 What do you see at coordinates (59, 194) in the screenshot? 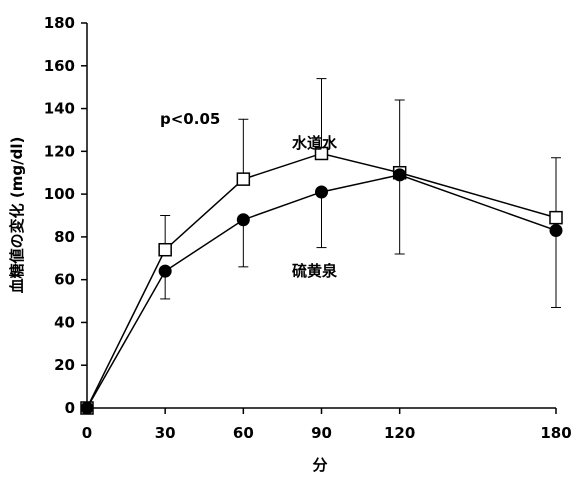
I see `y-tick-label: 100` at bounding box center [59, 194].